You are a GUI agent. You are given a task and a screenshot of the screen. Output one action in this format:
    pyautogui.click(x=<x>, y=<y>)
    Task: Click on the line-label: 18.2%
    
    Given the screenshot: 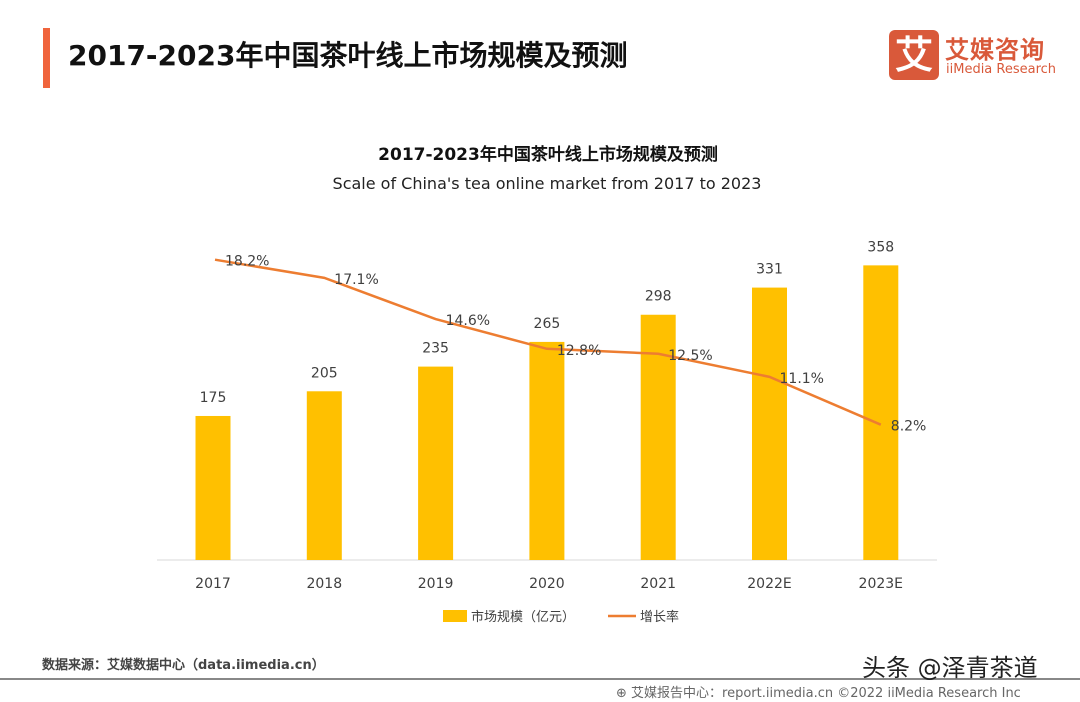 What is the action you would take?
    pyautogui.click(x=247, y=262)
    